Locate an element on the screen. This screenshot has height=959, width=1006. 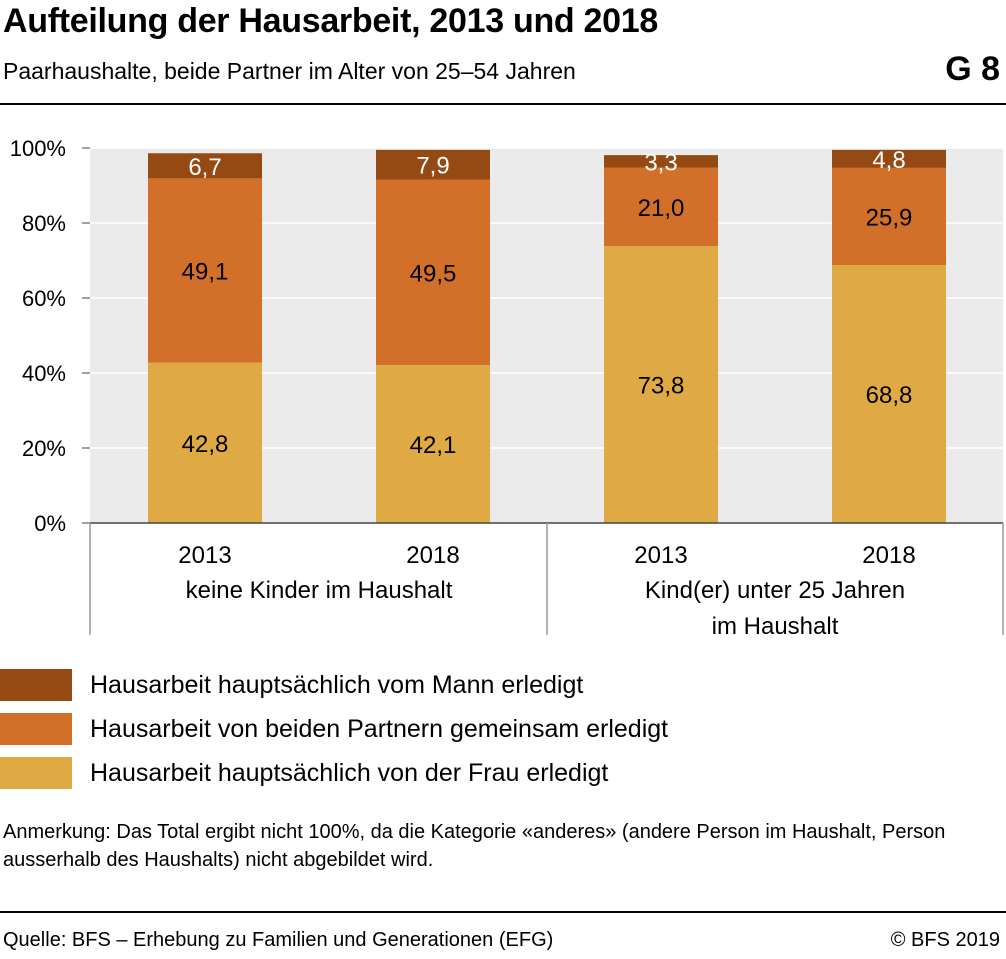
y-tick-label: 0% is located at coordinates (50, 523).